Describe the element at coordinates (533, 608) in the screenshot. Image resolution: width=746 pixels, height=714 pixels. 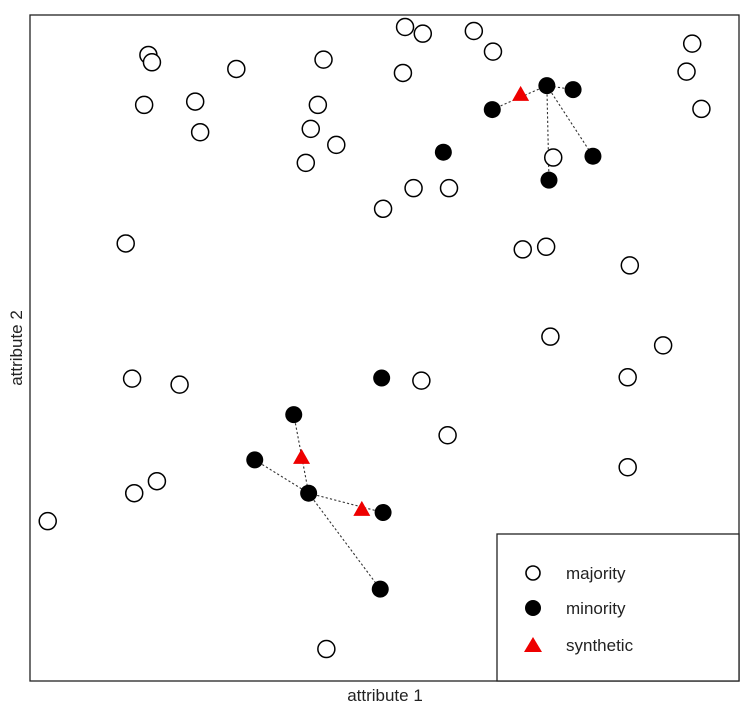
I see `legend-minority-marker` at that location.